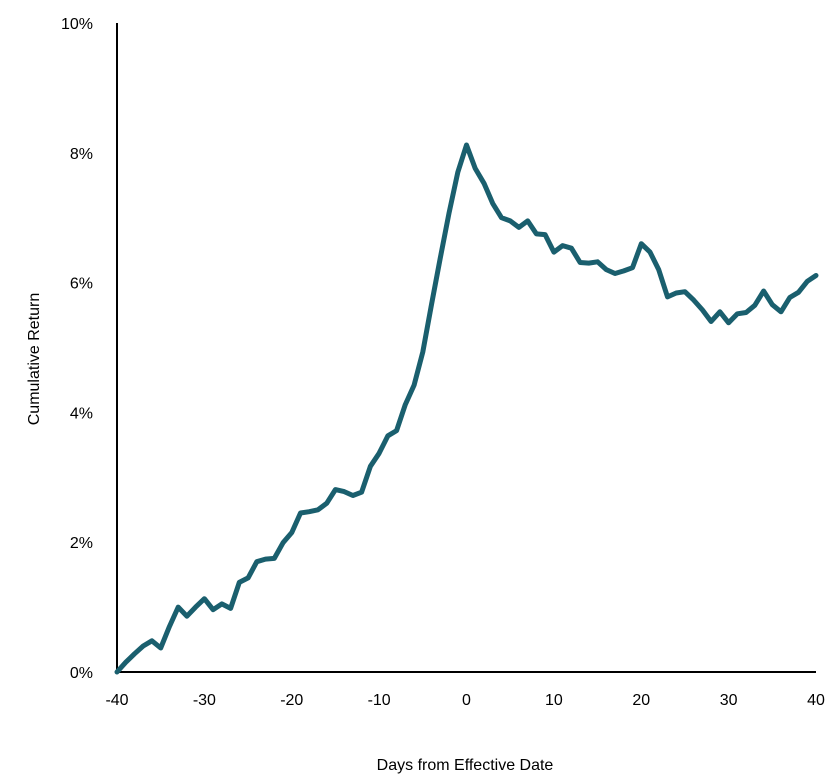  I want to click on x-tick-label: -20, so click(291, 700).